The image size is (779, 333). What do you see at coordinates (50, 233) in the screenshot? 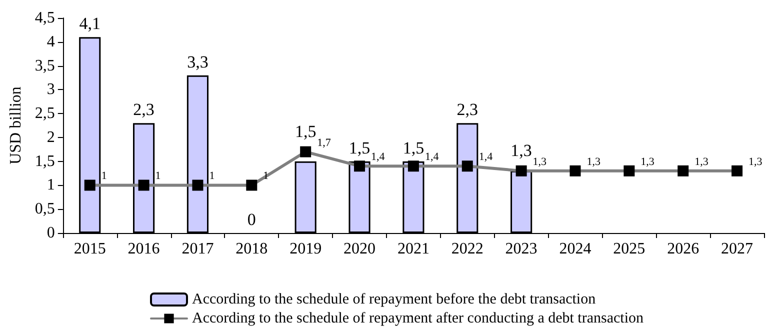
I see `y-tick-label: 0` at bounding box center [50, 233].